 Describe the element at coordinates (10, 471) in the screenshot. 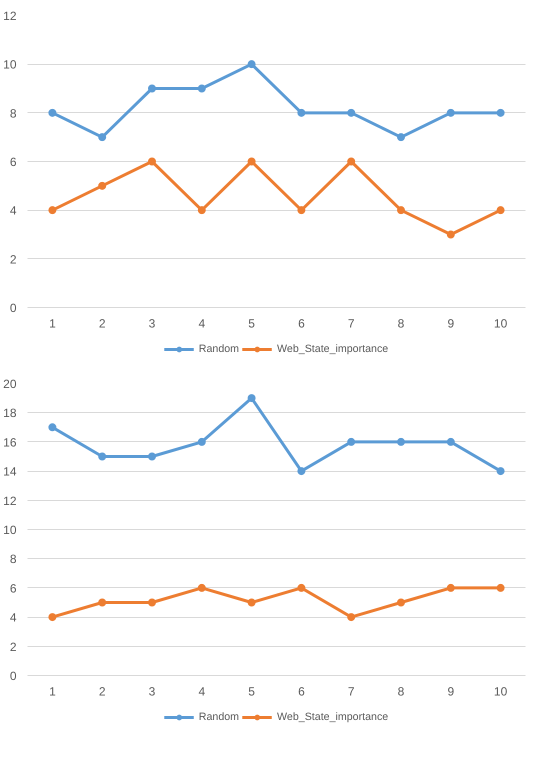

I see `y-tick-label: 14` at that location.